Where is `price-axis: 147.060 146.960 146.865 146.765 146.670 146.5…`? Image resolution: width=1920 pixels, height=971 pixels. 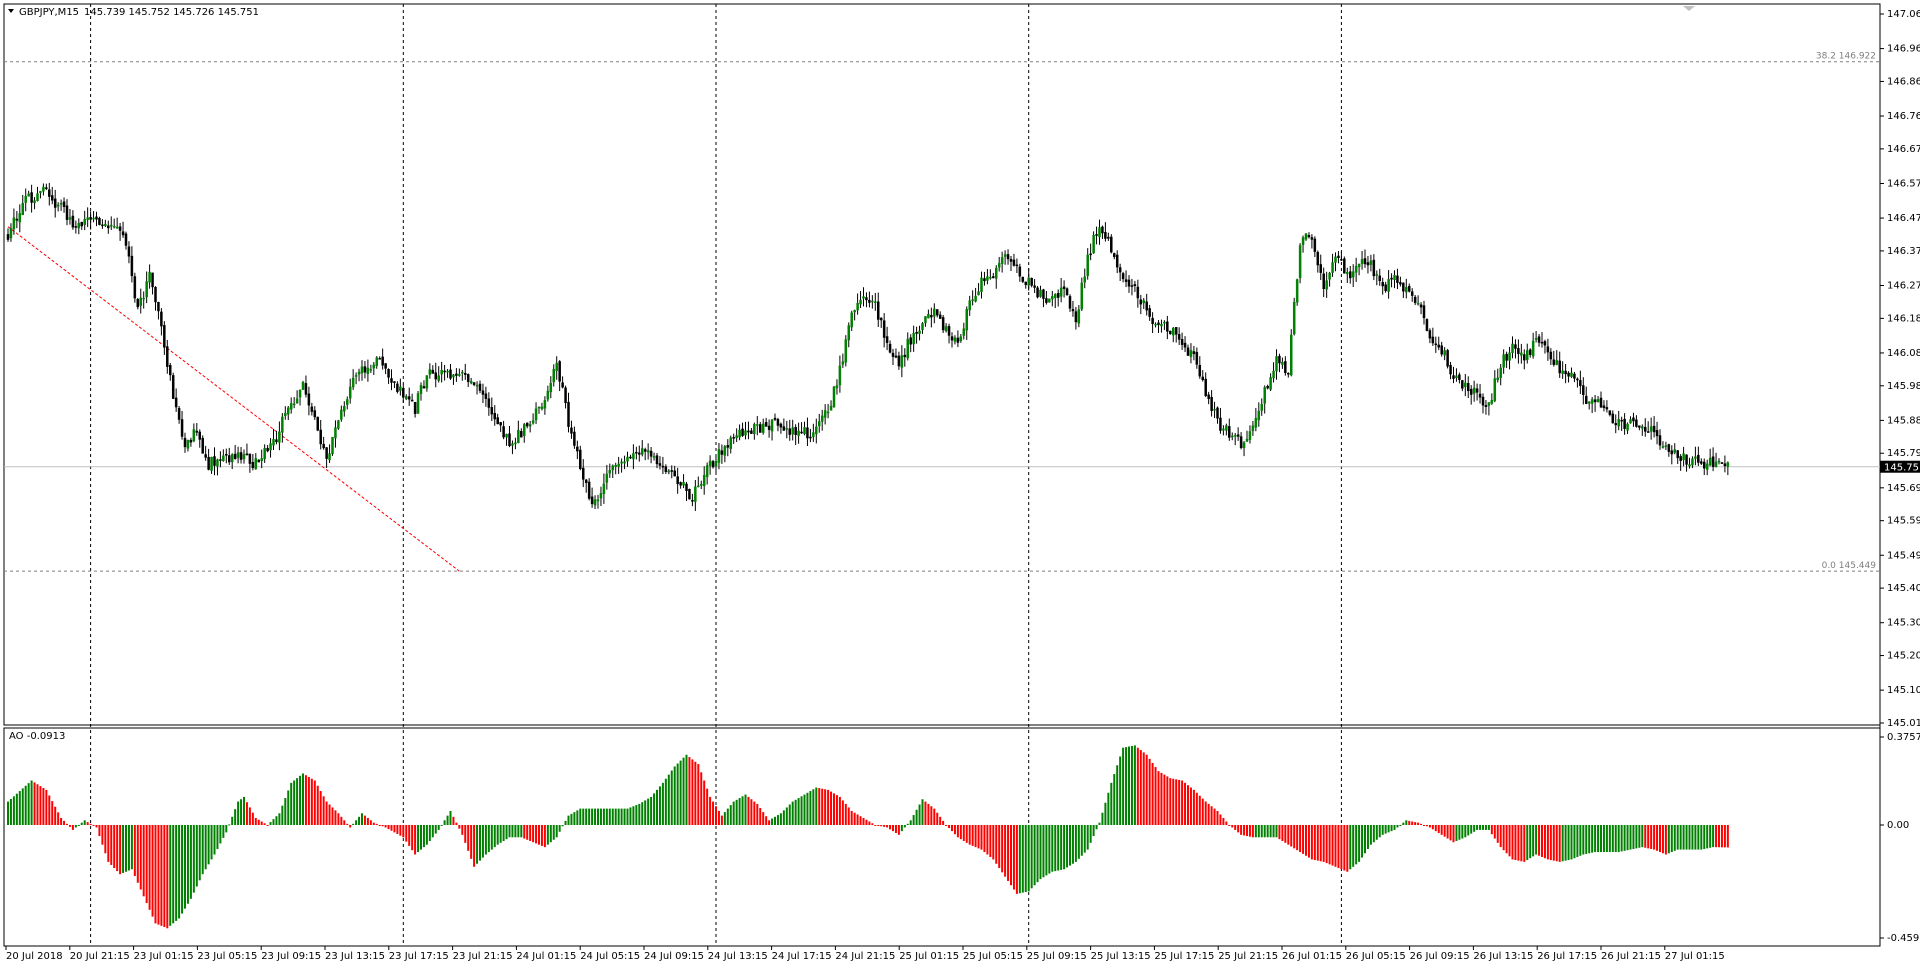
price-axis: 147.060 146.960 146.865 146.765 146.670 146.5… is located at coordinates (1900, 369).